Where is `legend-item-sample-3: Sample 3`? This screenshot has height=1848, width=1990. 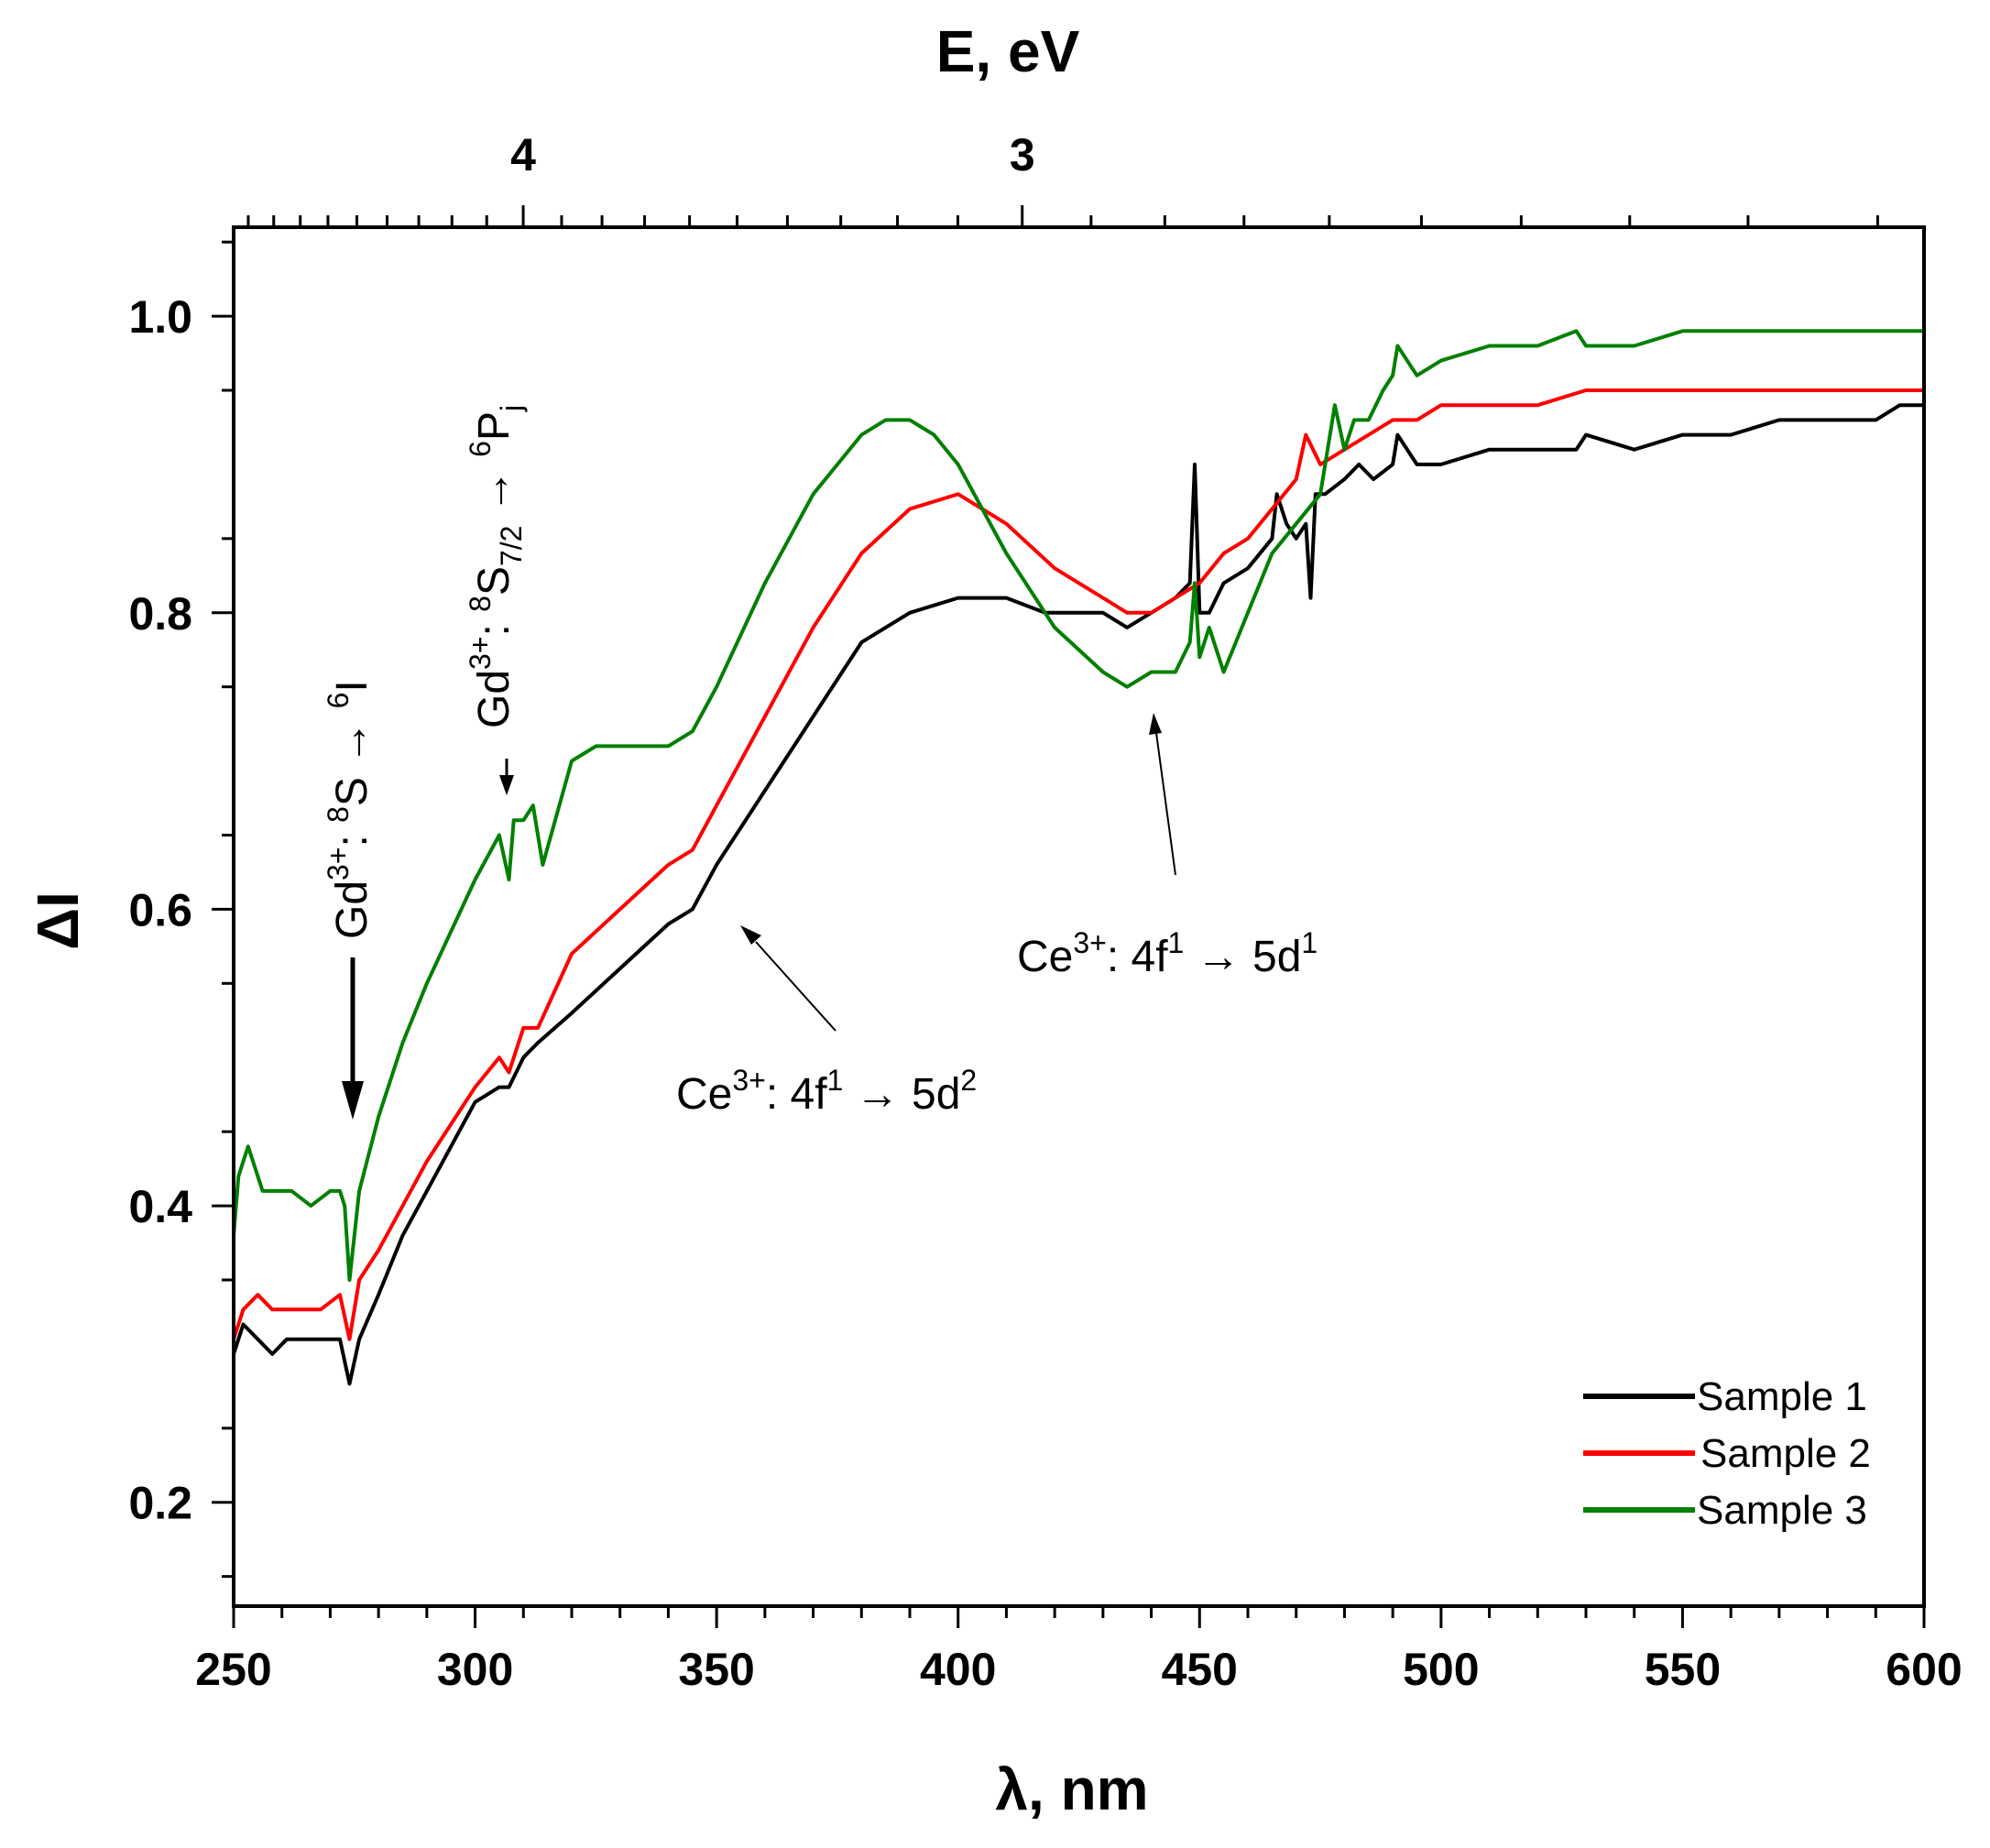 legend-item-sample-3: Sample 3 is located at coordinates (1725, 1510).